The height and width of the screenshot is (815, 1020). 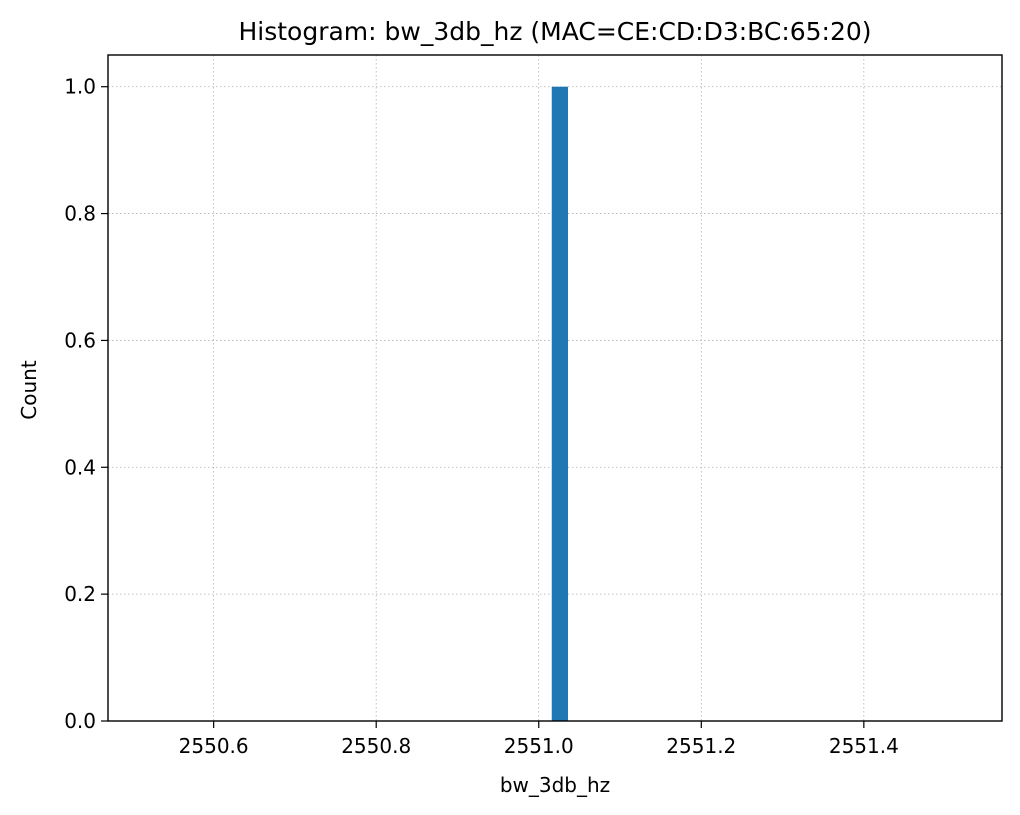 I want to click on x-tick-label: 2550.6, so click(x=214, y=746).